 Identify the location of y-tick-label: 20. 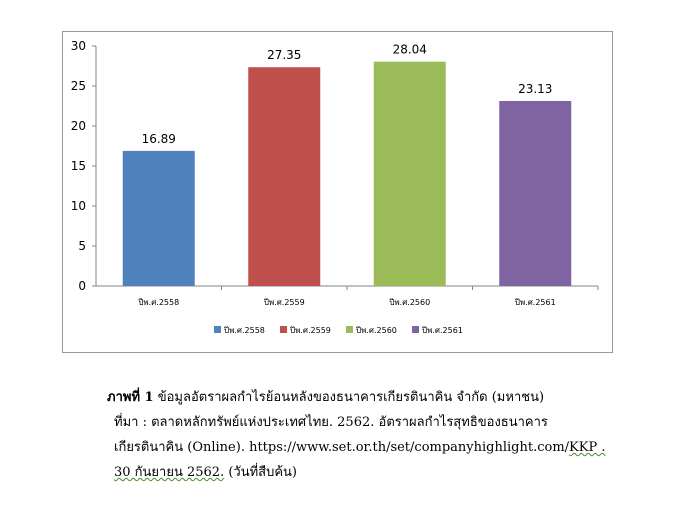
(78, 126).